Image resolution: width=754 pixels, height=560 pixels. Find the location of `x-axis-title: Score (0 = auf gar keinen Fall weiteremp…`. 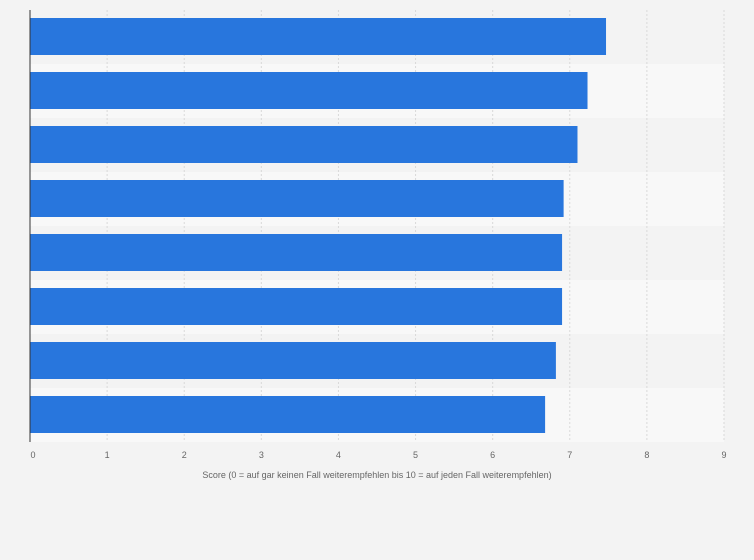

x-axis-title: Score (0 = auf gar keinen Fall weiteremp… is located at coordinates (376, 475).